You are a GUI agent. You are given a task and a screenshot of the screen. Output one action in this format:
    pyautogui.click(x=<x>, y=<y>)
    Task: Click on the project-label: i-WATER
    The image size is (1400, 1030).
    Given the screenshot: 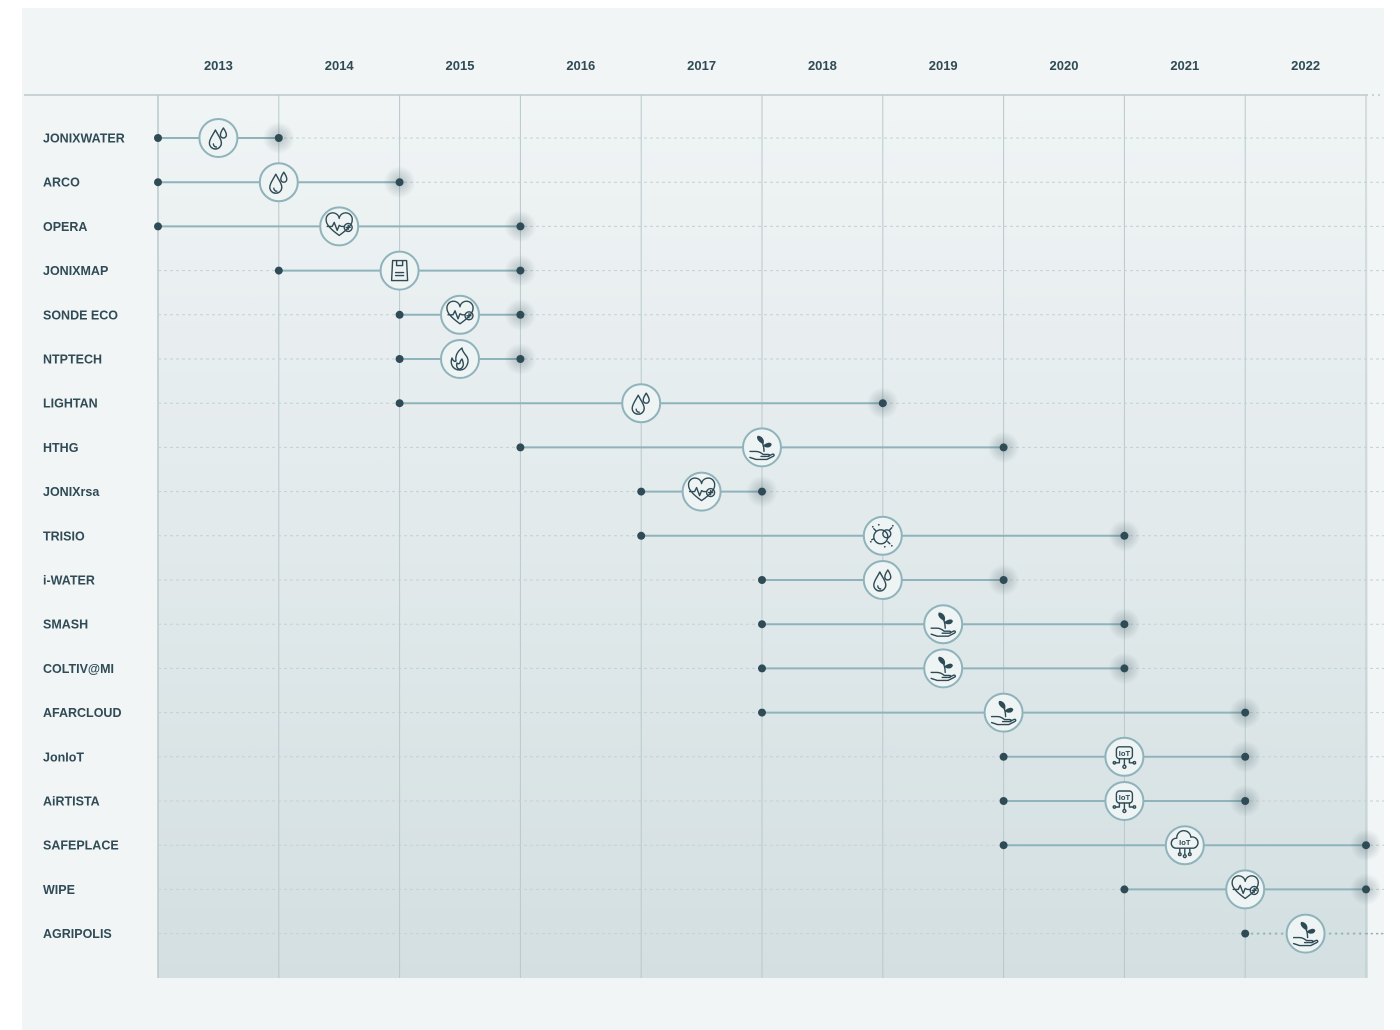 What is the action you would take?
    pyautogui.click(x=69, y=581)
    